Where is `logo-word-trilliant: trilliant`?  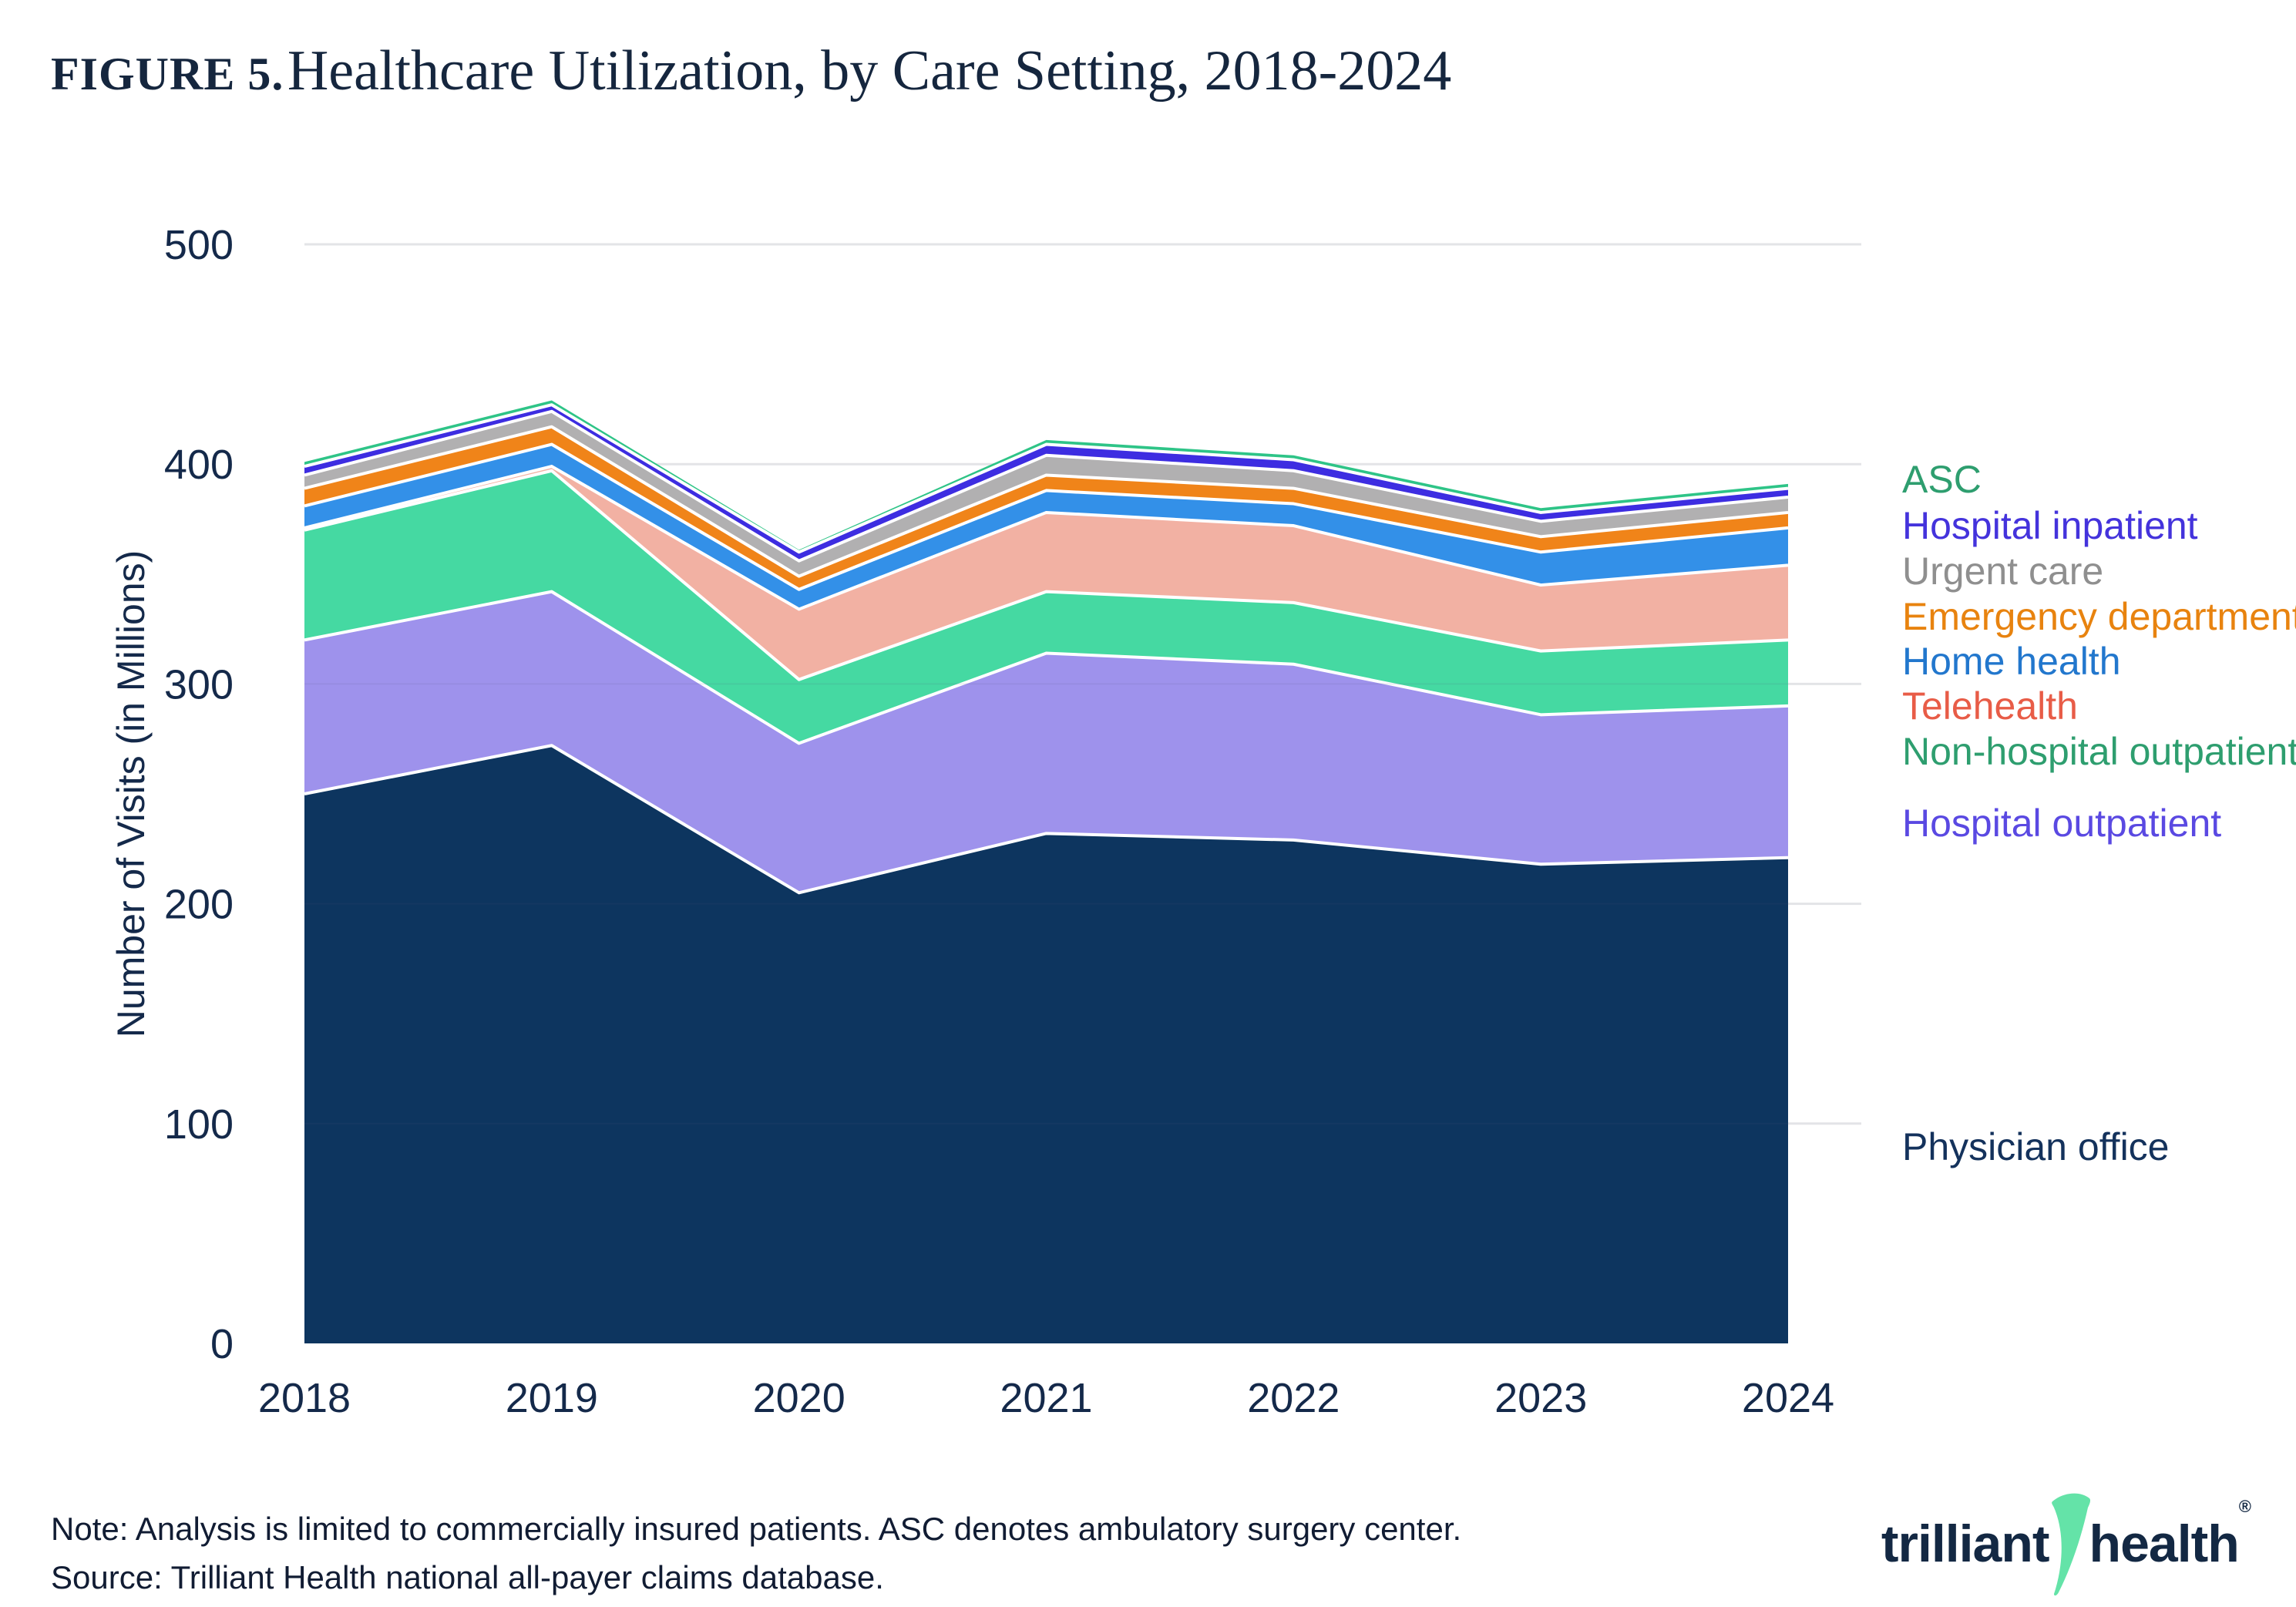
logo-word-trilliant: trilliant is located at coordinates (1965, 1544).